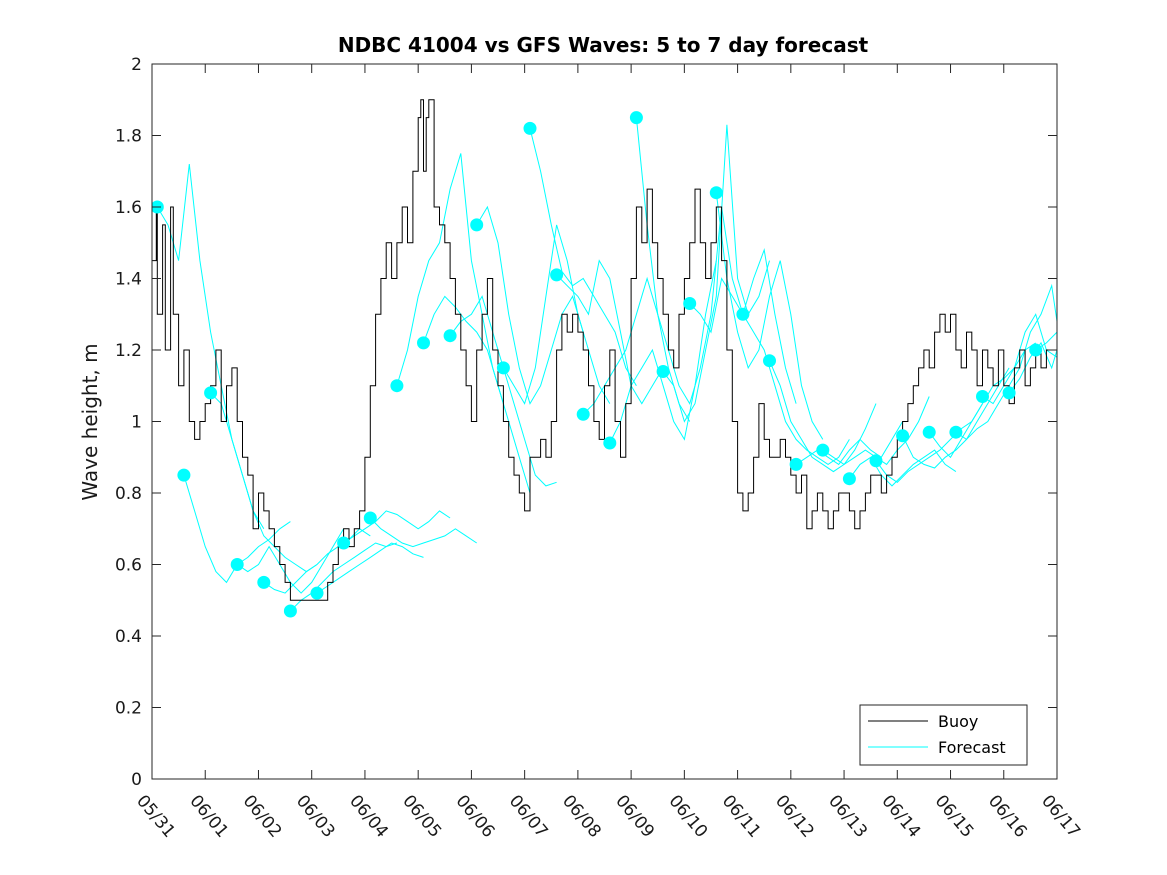 This screenshot has height=875, width=1167. Describe the element at coordinates (262, 816) in the screenshot. I see `x-tick-label: 06/02` at that location.